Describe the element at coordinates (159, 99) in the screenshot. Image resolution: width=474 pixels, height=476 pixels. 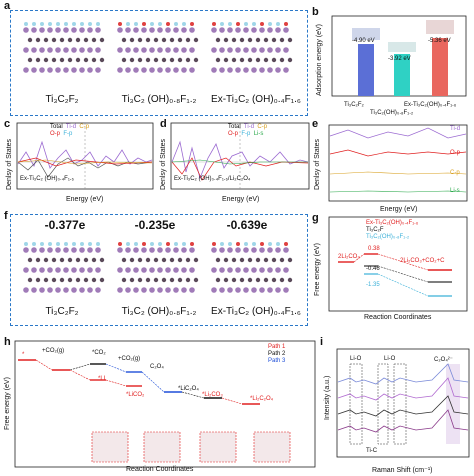
I see `structure-caption-2: Ti₃C₂ (OH)₀.₈F₁.₂` at that location.